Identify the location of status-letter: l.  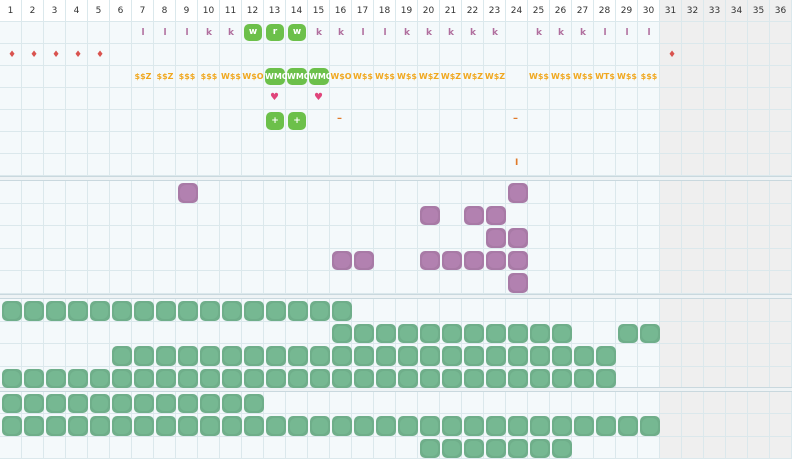
(627, 33).